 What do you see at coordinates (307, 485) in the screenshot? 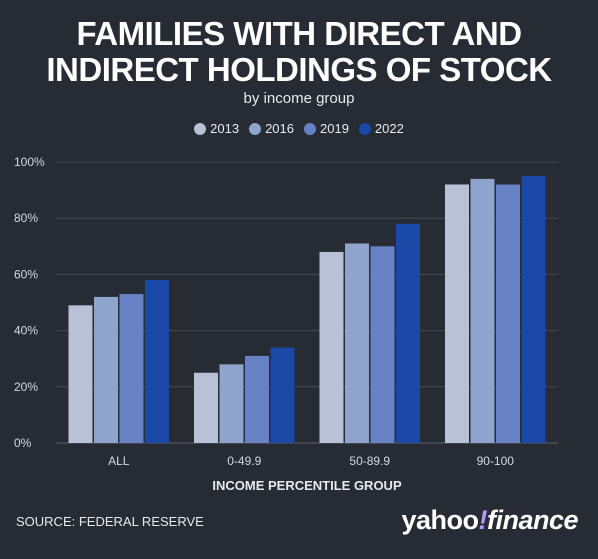
I see `x-axis-label: INCOME PERCENTILE GROUP` at bounding box center [307, 485].